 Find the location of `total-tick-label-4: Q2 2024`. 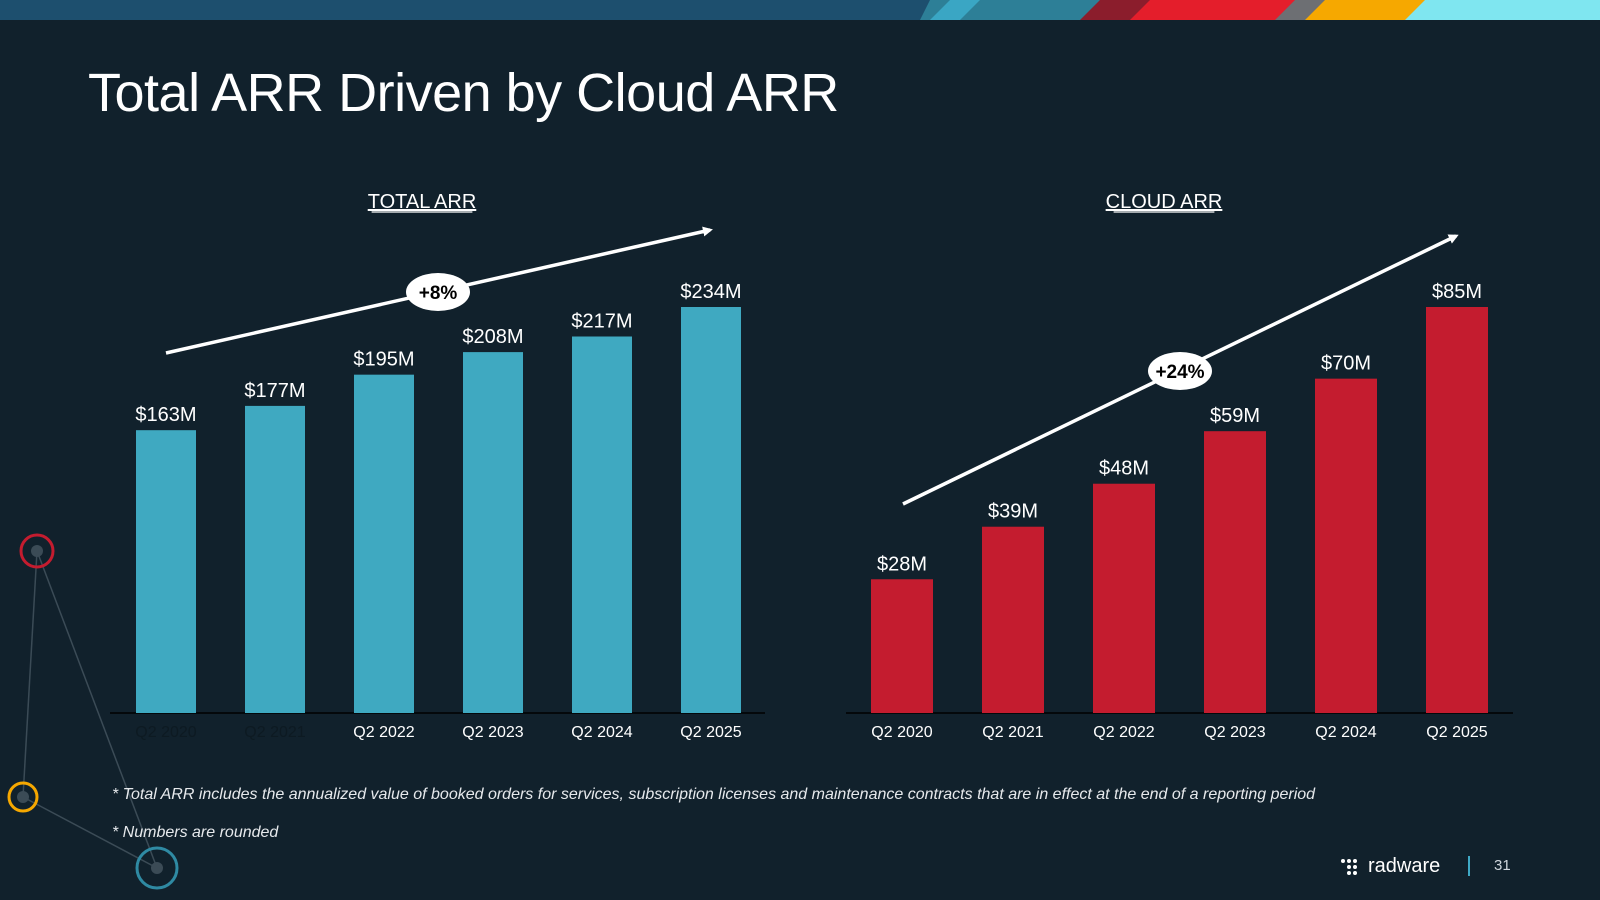

total-tick-label-4: Q2 2024 is located at coordinates (601, 732).